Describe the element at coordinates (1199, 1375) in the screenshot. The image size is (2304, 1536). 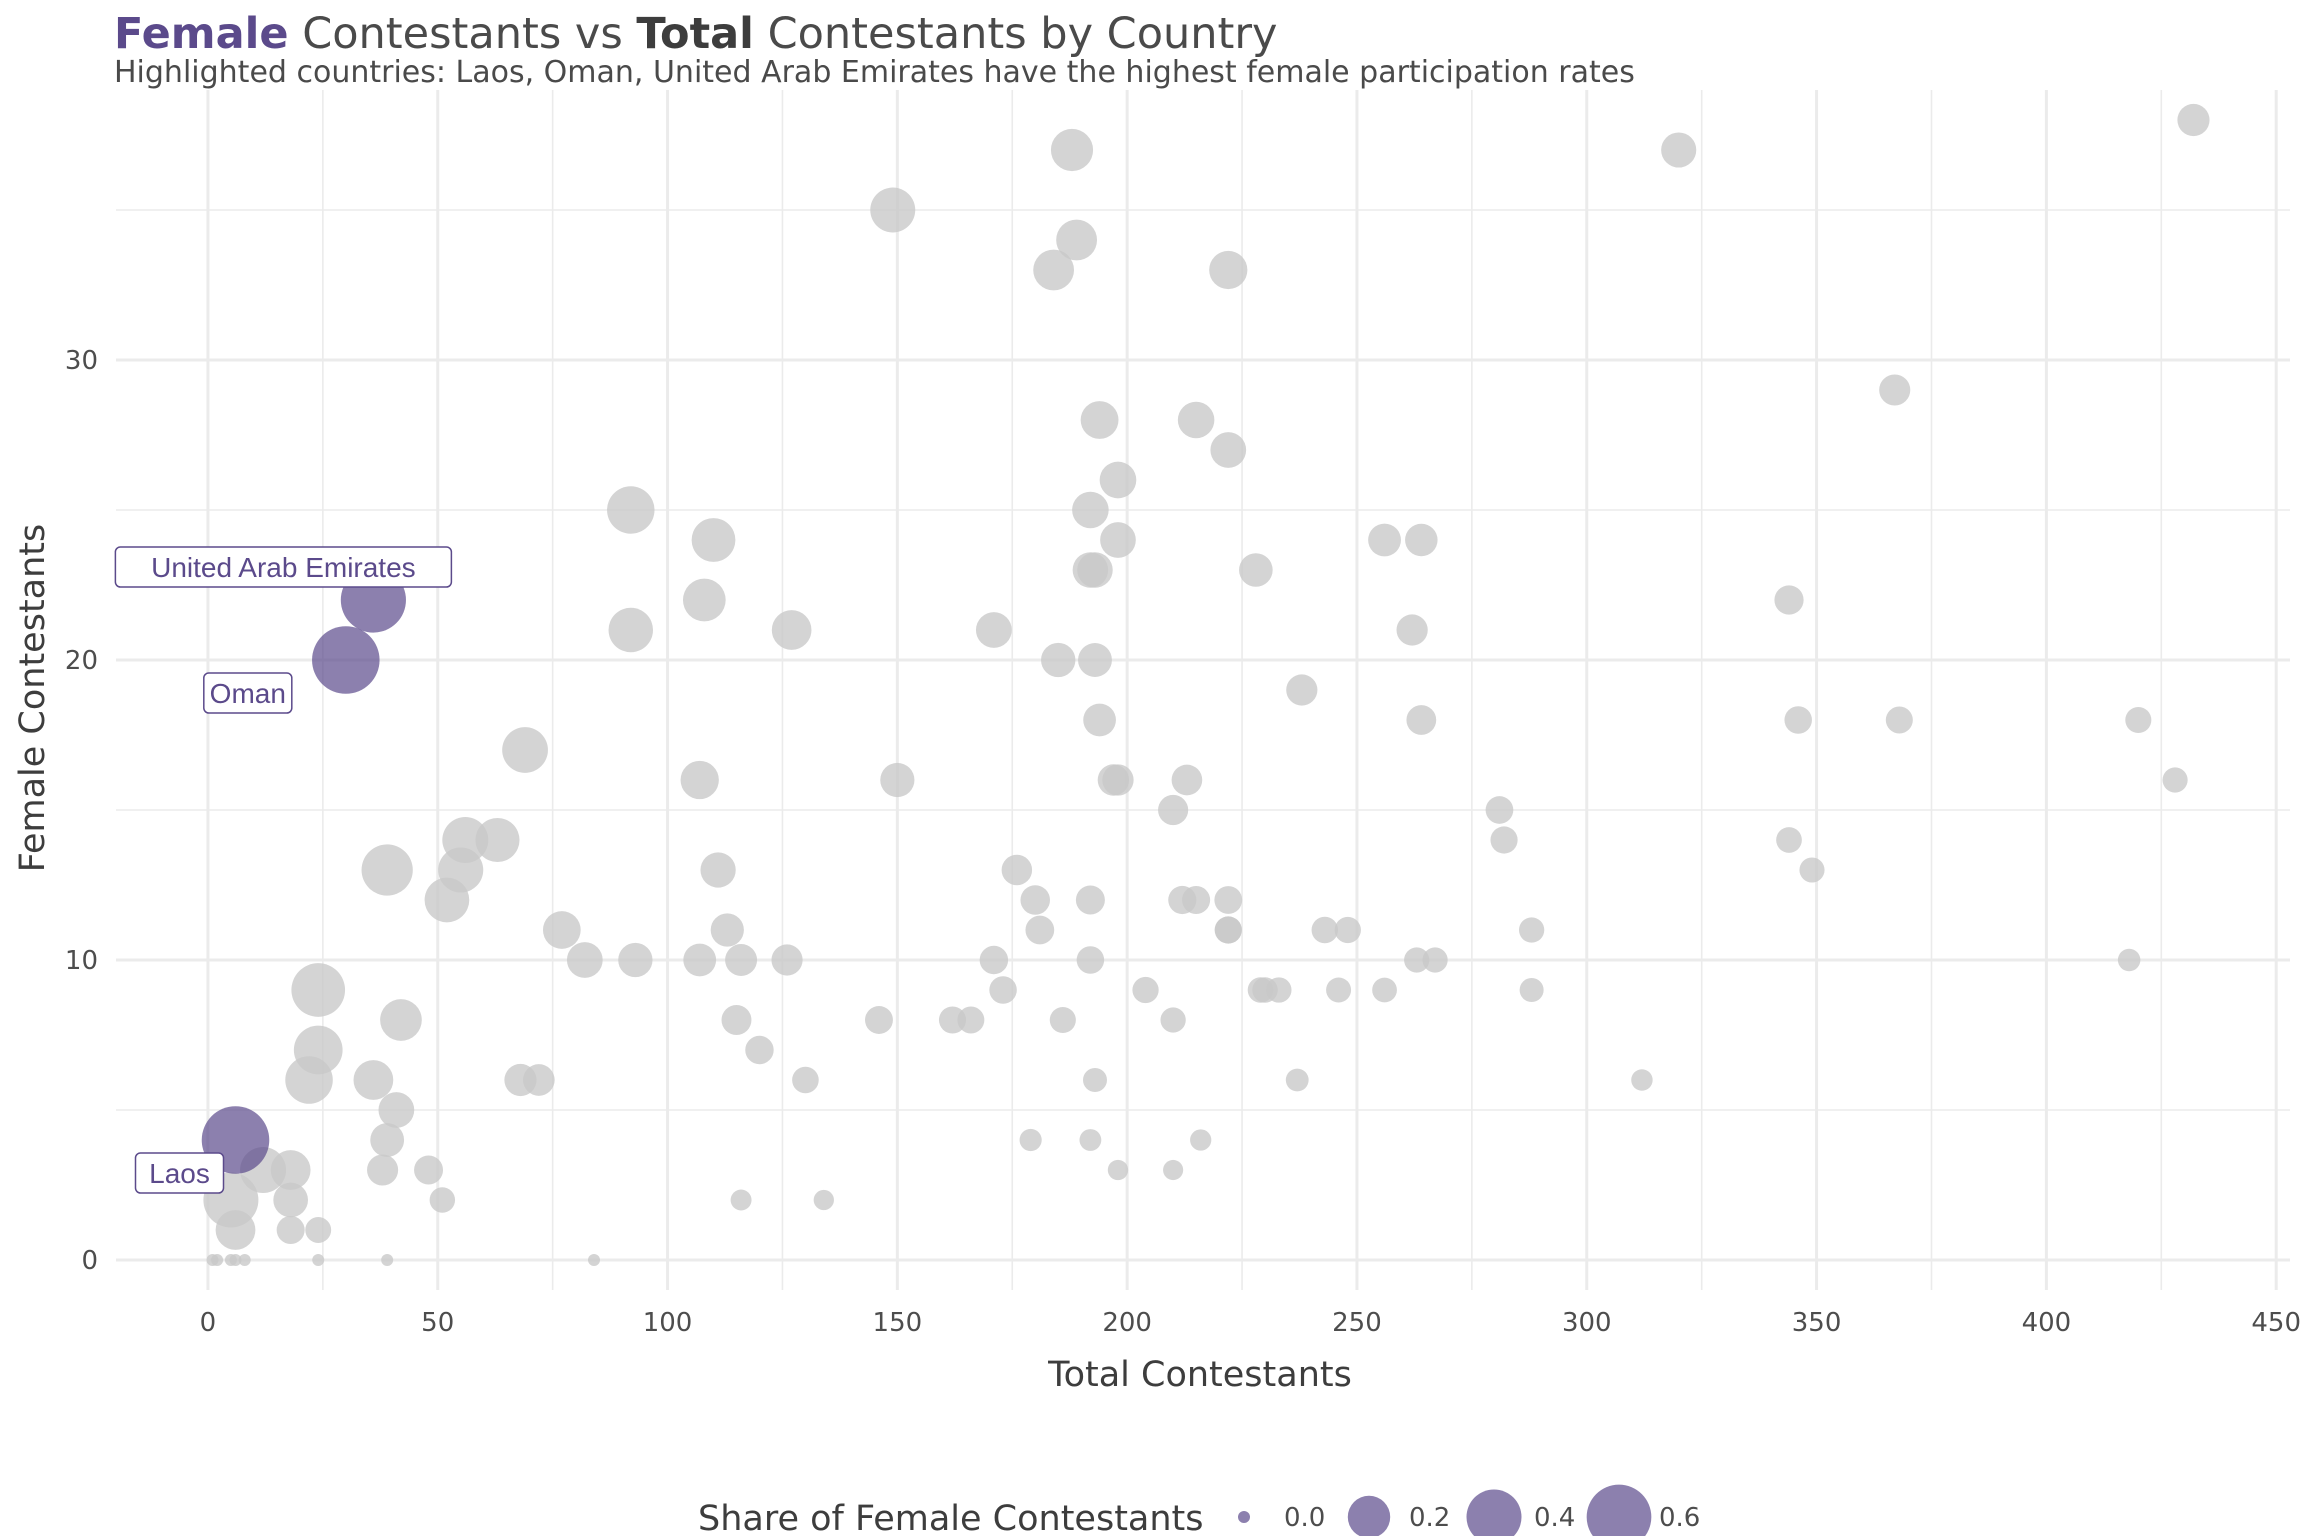
I see `x-axis-title: Total Contestants` at that location.